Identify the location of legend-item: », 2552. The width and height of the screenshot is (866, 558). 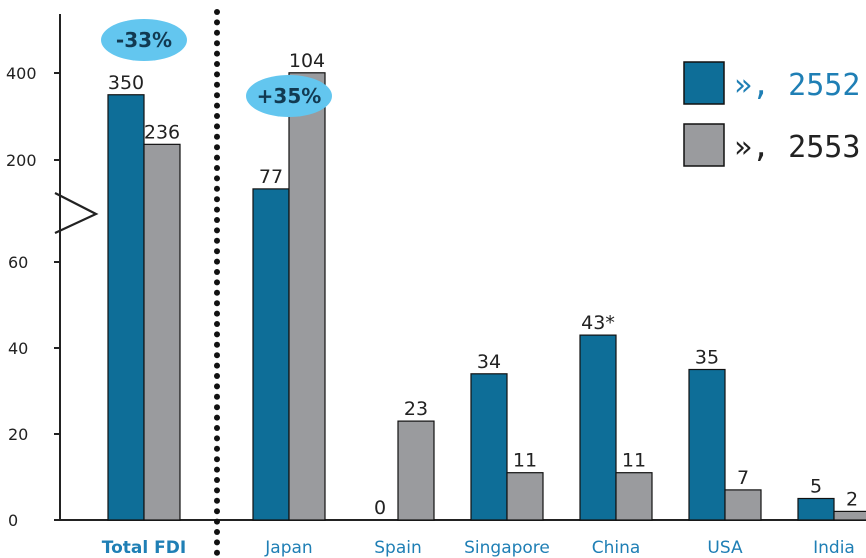
(771, 83).